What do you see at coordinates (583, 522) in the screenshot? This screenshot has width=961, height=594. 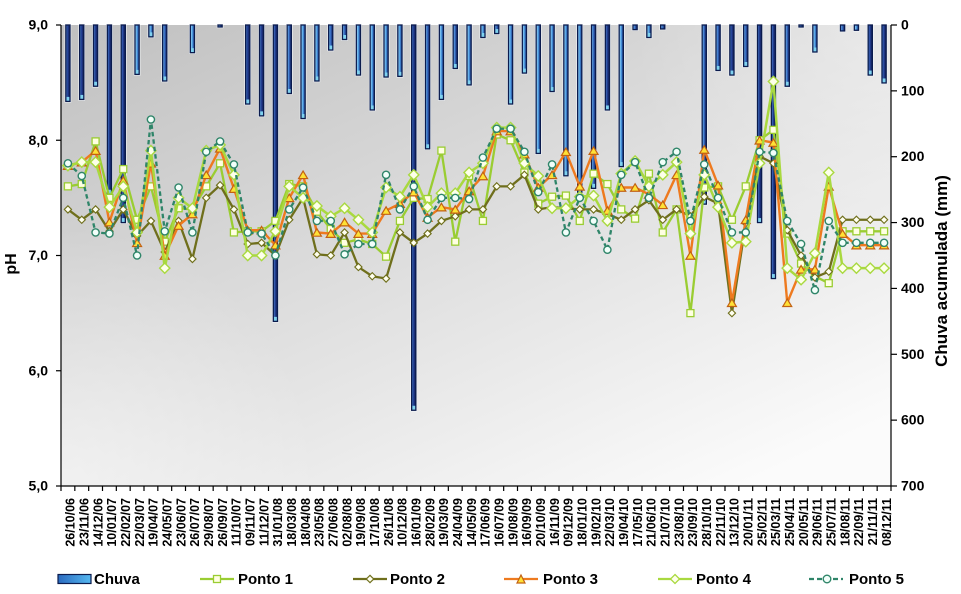 I see `svg-text: 18/01/10` at bounding box center [583, 522].